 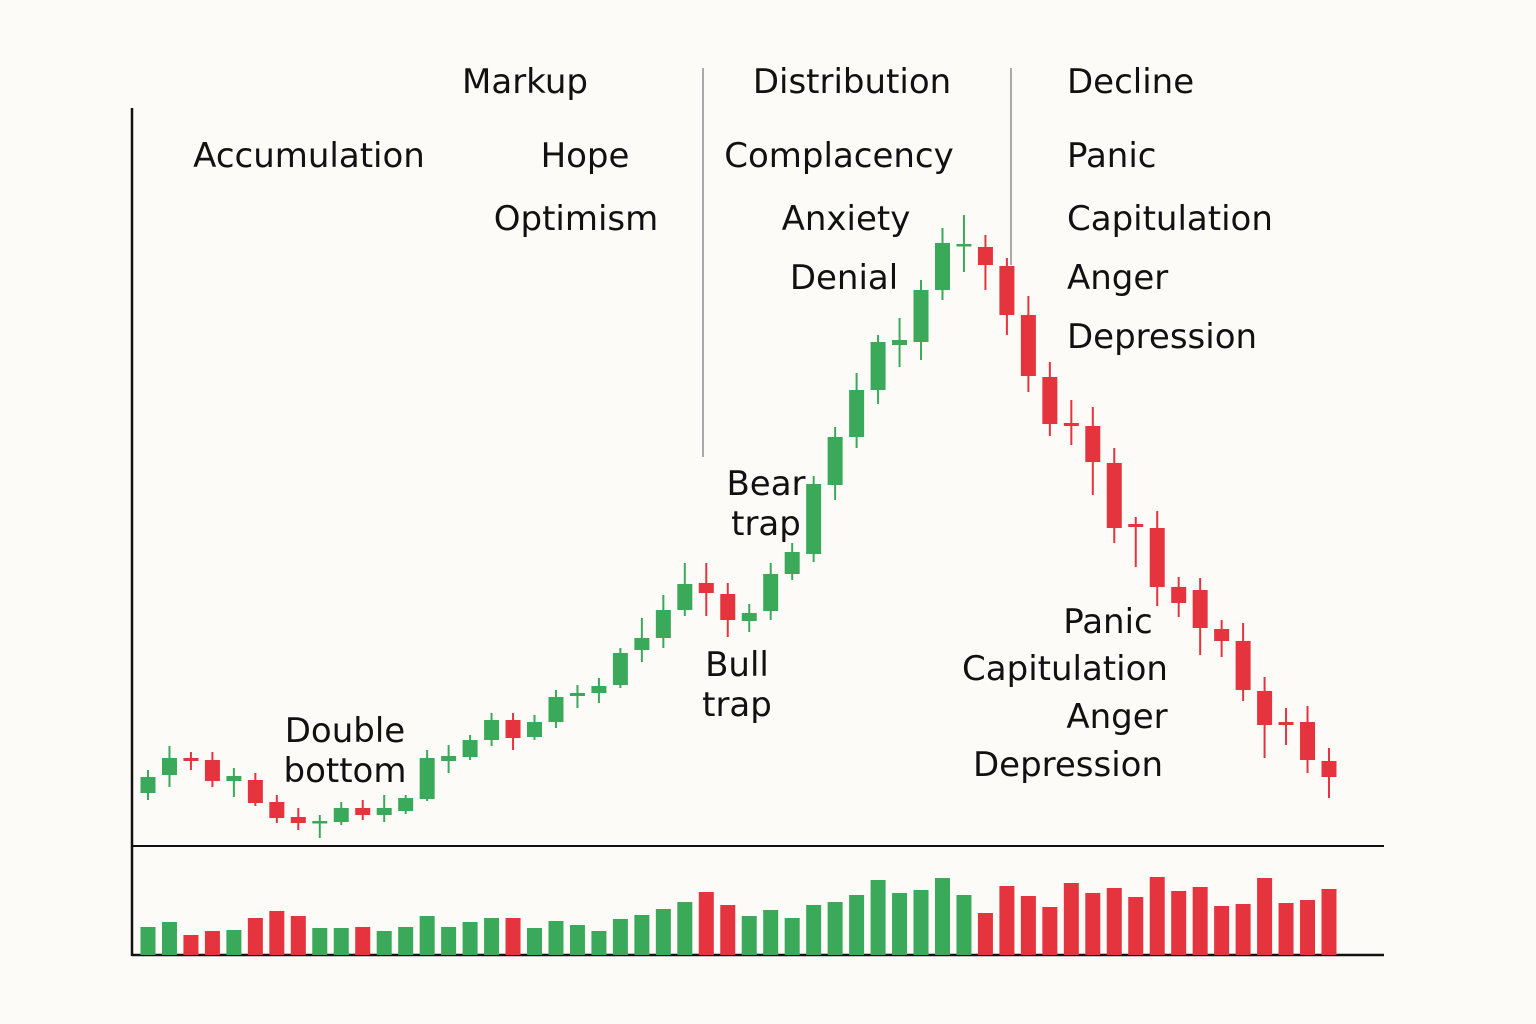 I want to click on annotation: Anger, so click(x=1116, y=717).